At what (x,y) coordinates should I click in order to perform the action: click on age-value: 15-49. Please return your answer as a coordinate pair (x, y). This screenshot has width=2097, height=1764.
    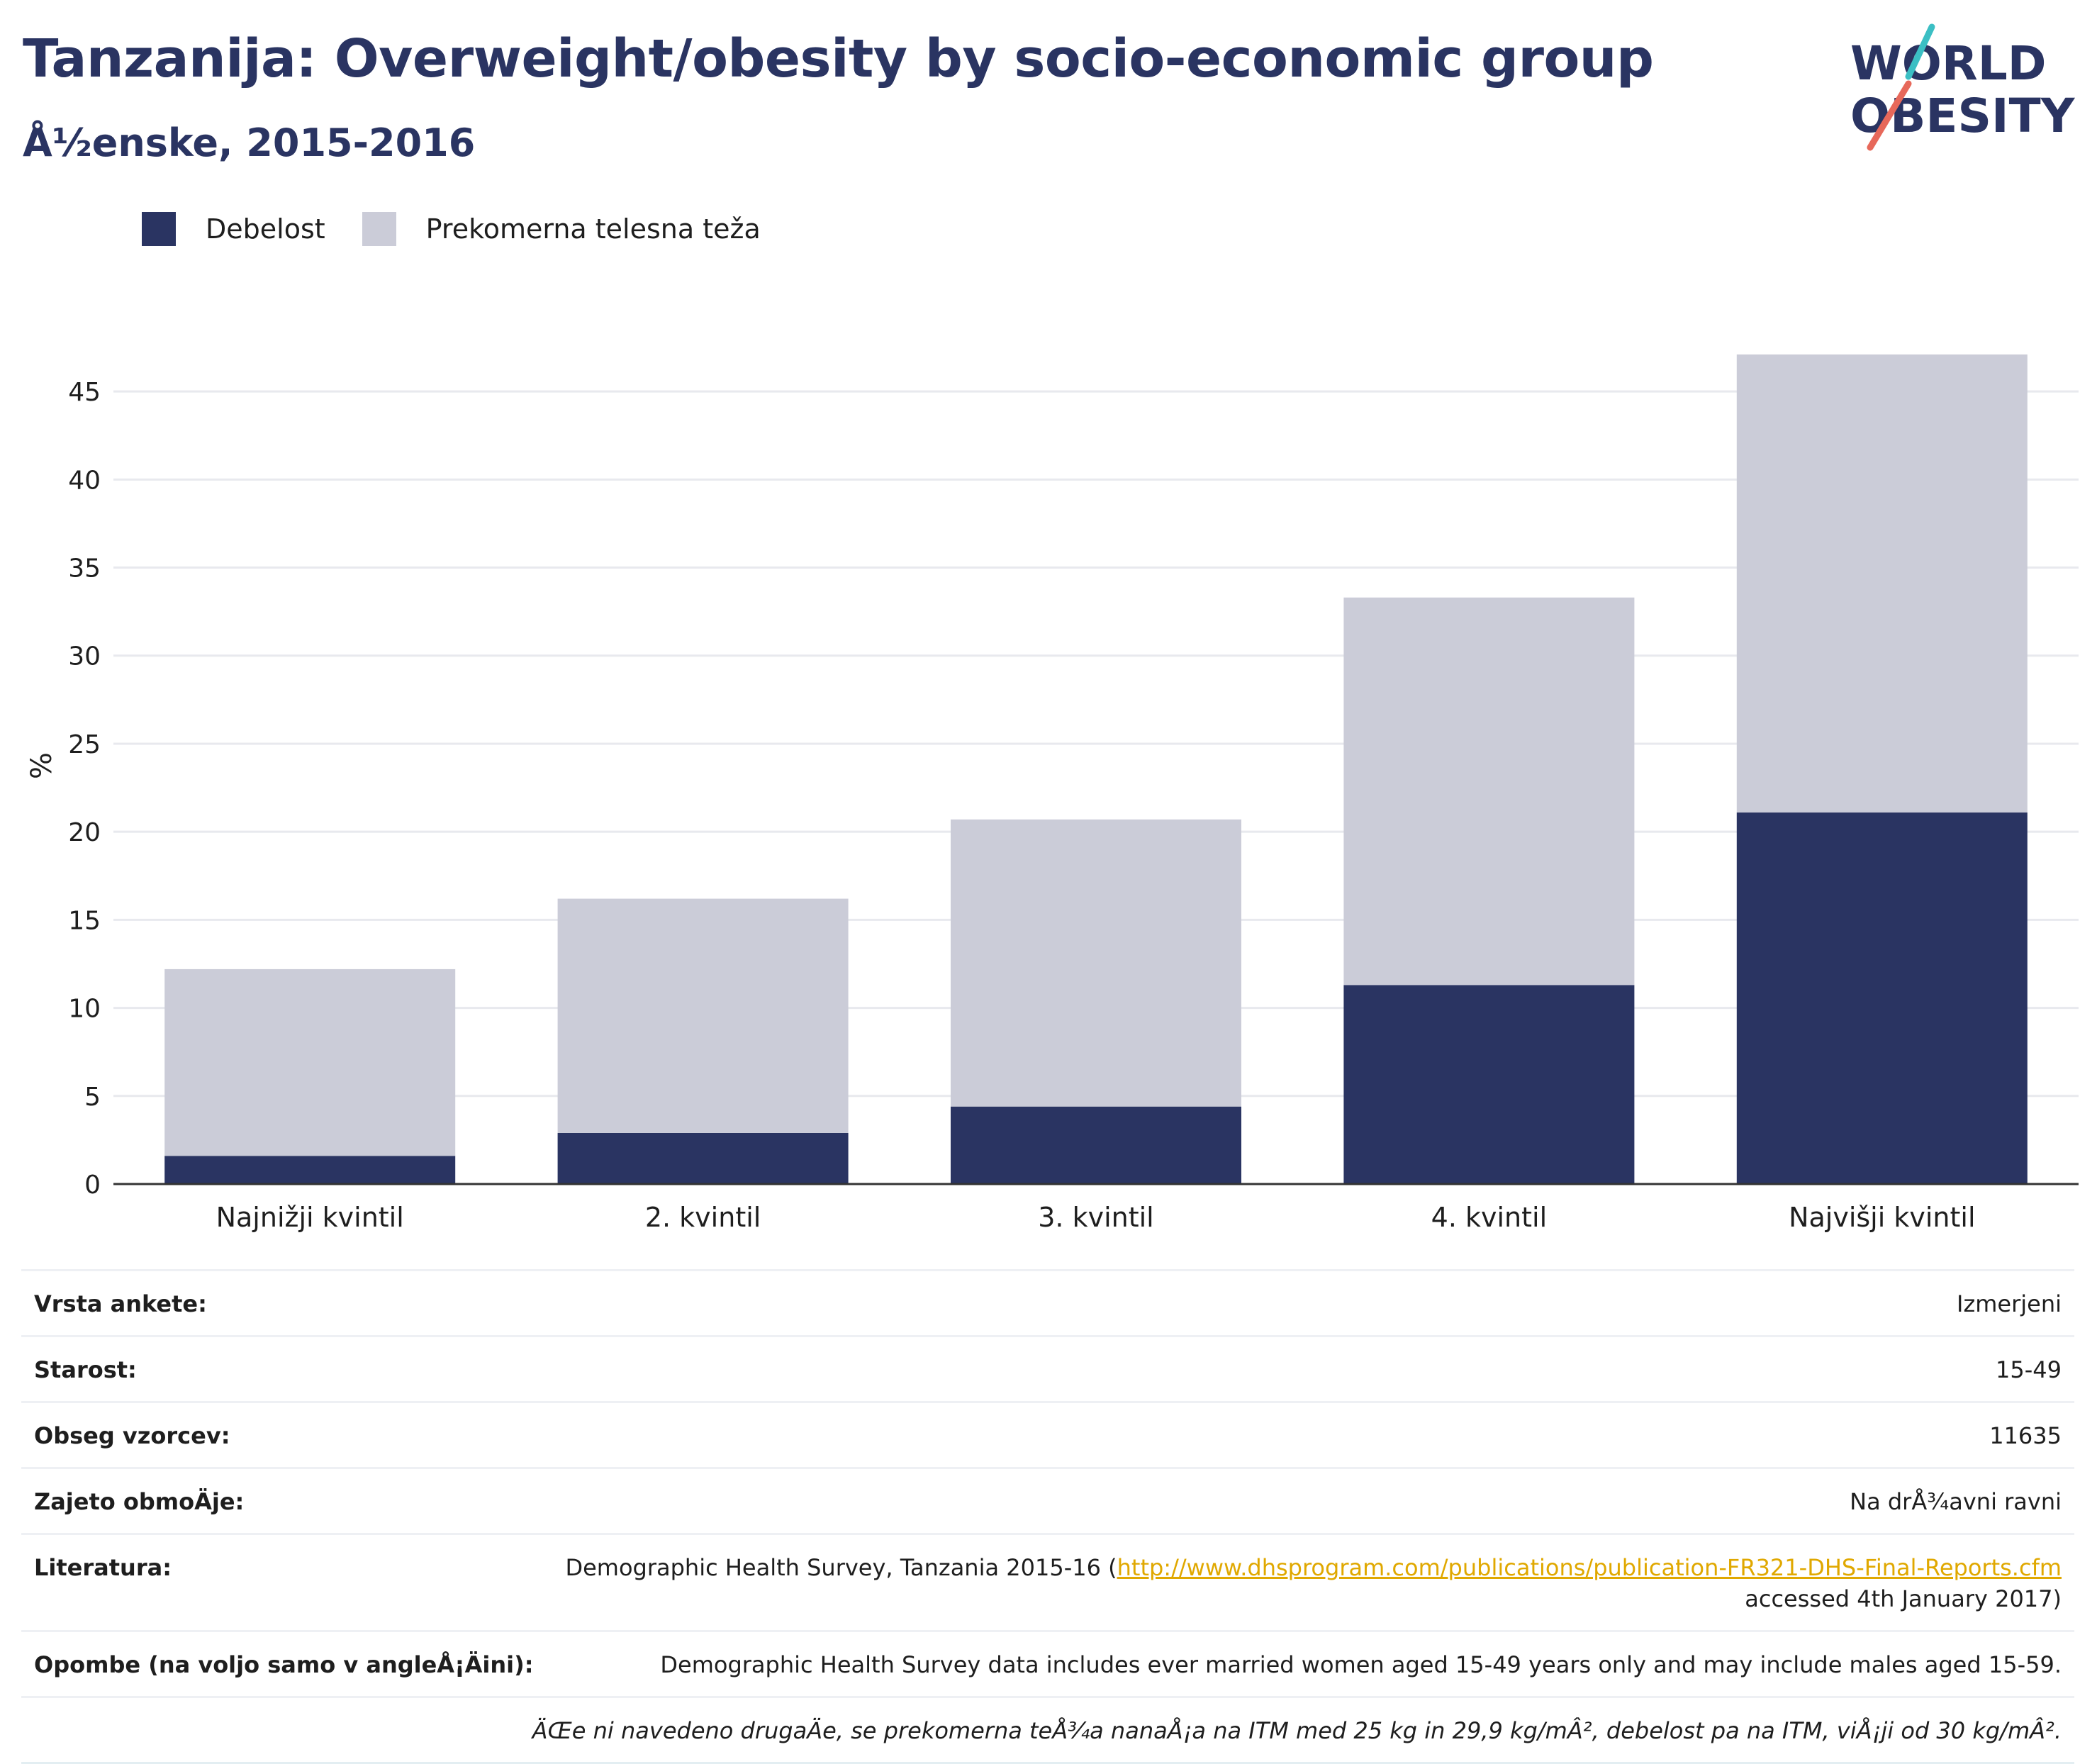
    Looking at the image, I should click on (2029, 1369).